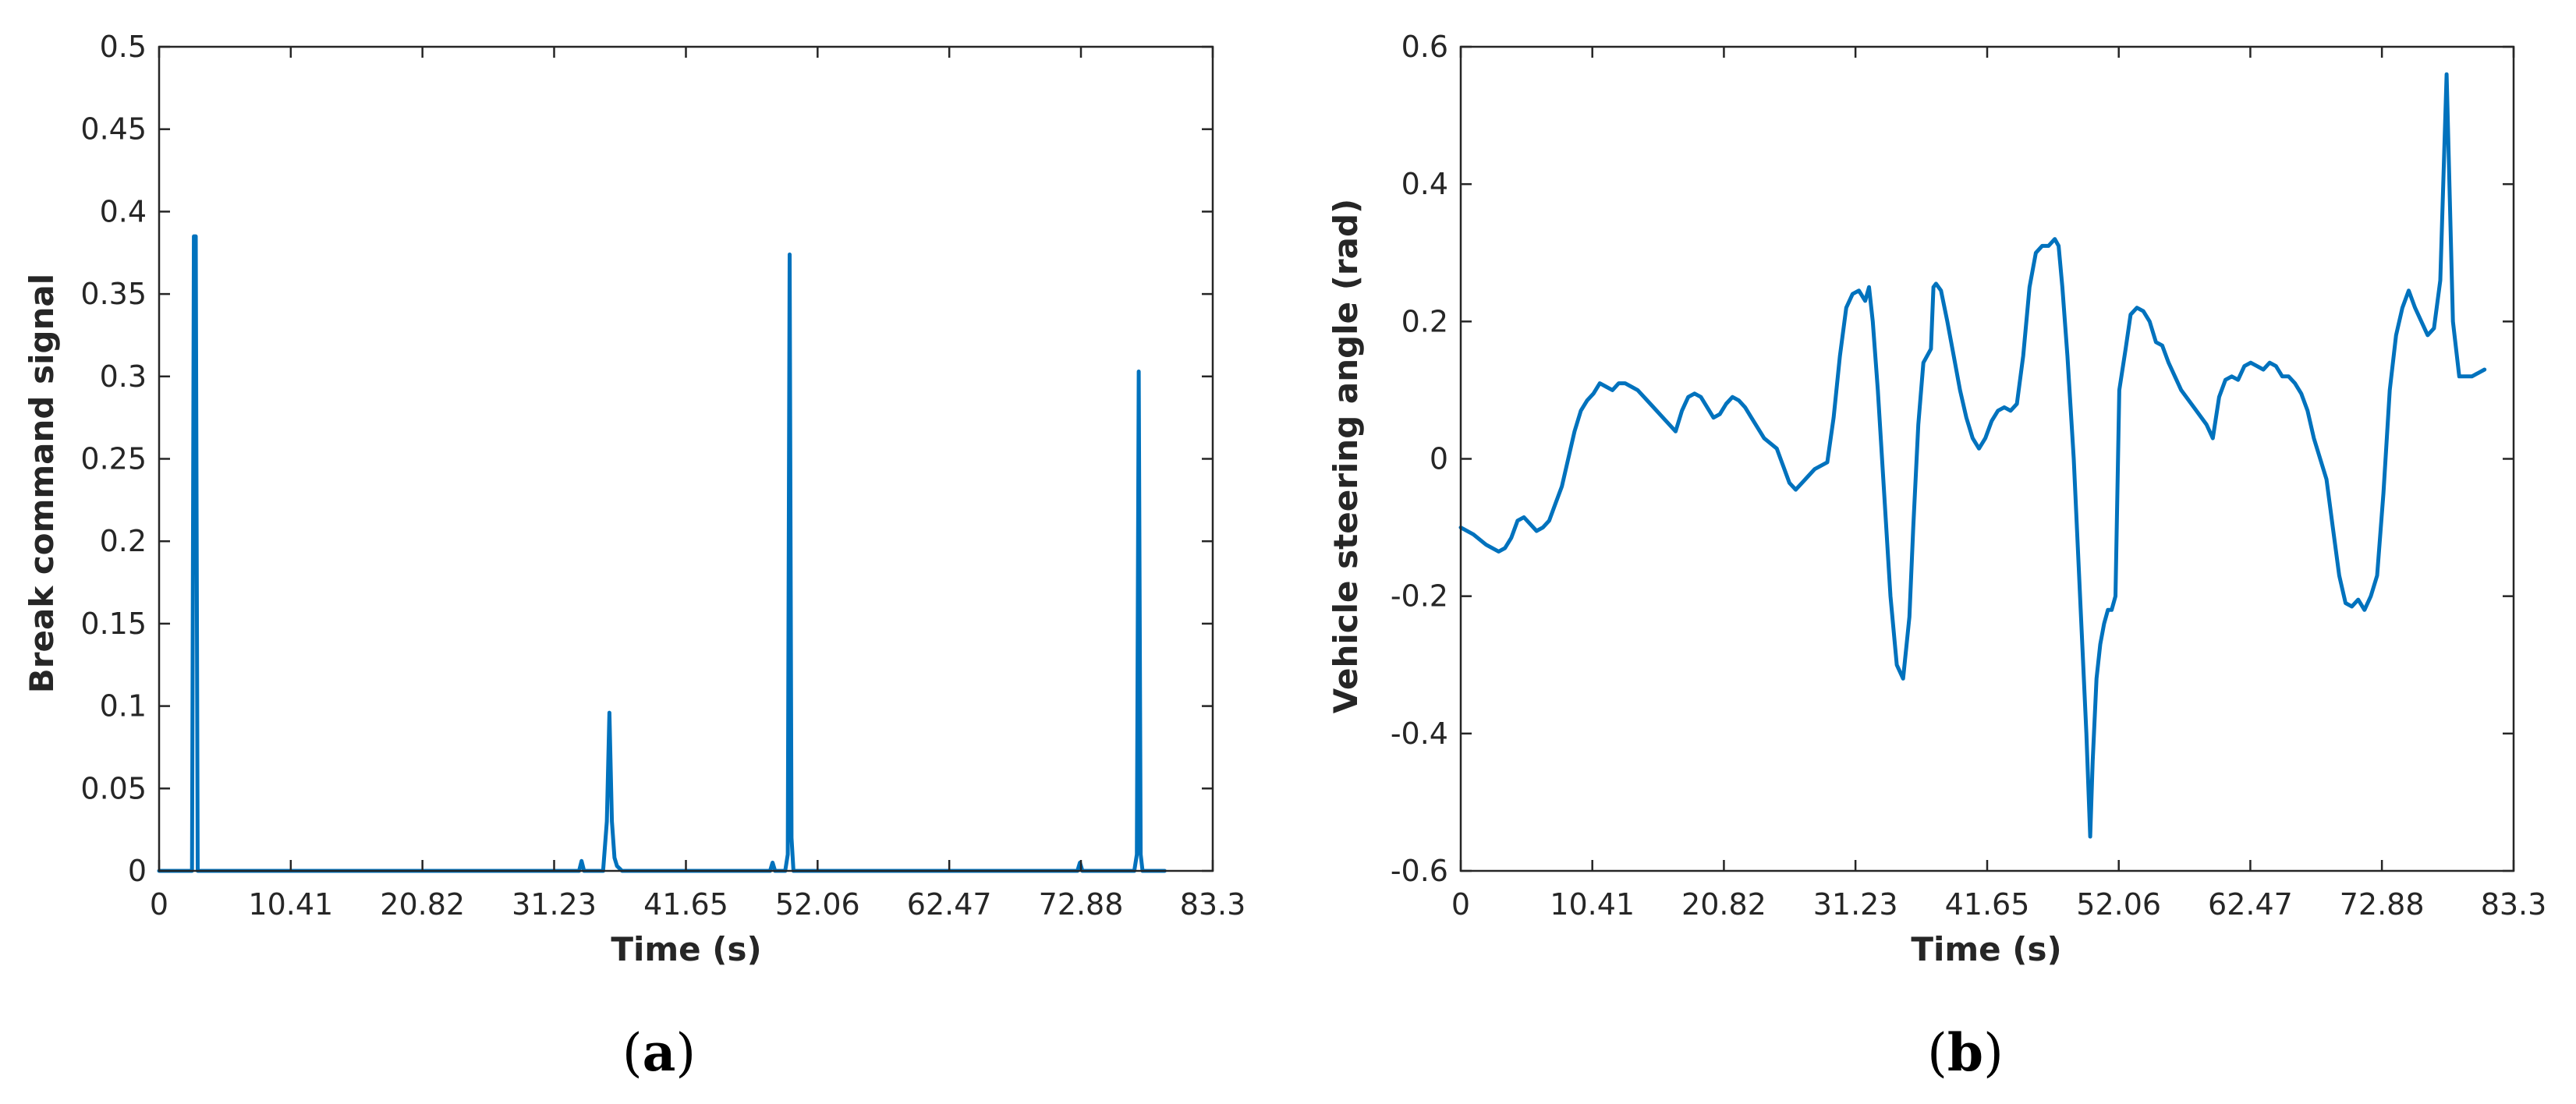  Describe the element at coordinates (291, 904) in the screenshot. I see `x-tick-label-a-1: 10.41` at that location.